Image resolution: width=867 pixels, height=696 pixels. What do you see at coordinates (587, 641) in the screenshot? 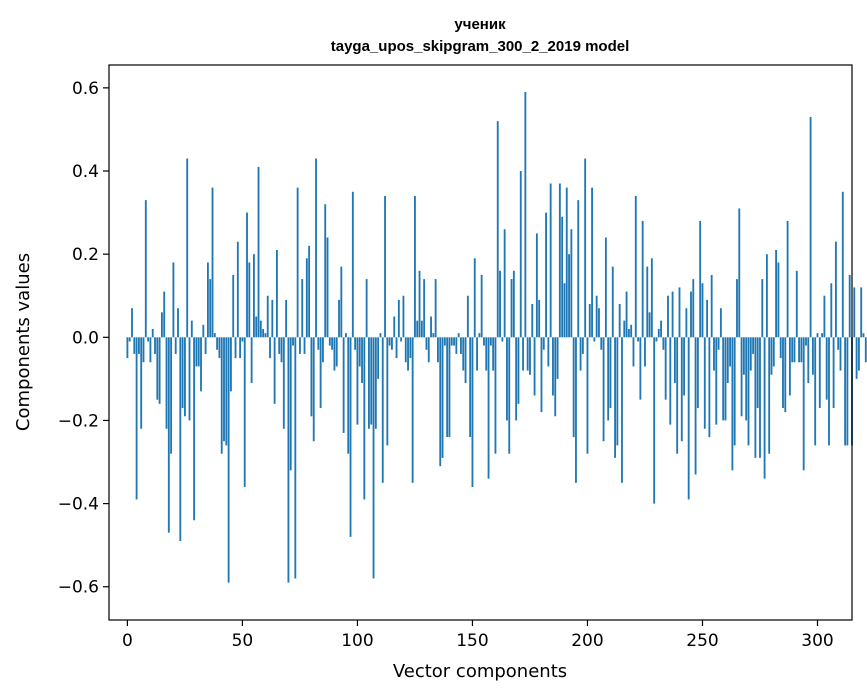
I see `x-tick-label: 200` at bounding box center [587, 641].